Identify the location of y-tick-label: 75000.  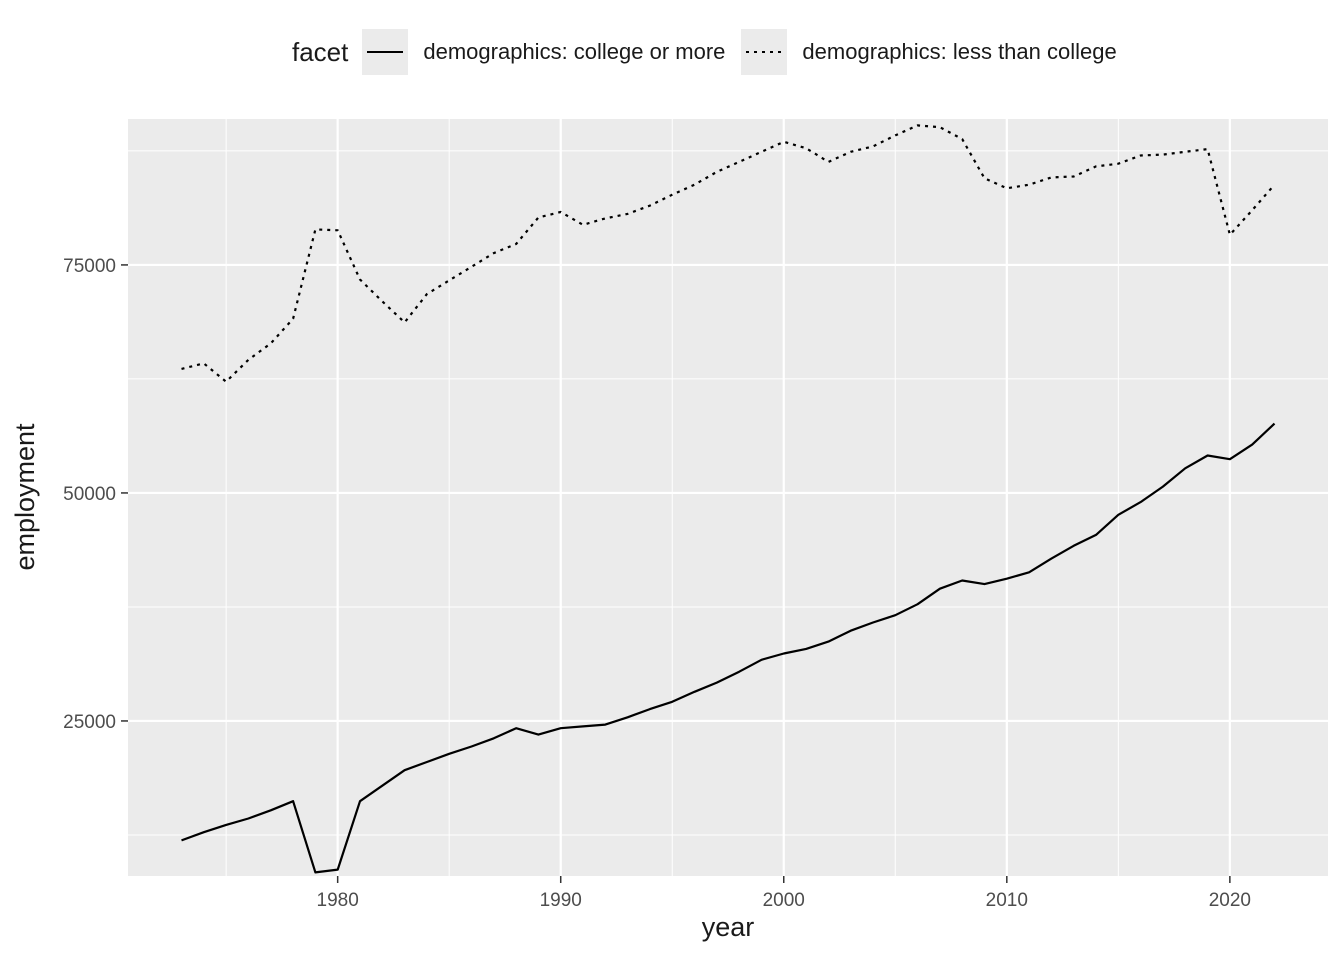
(89, 266).